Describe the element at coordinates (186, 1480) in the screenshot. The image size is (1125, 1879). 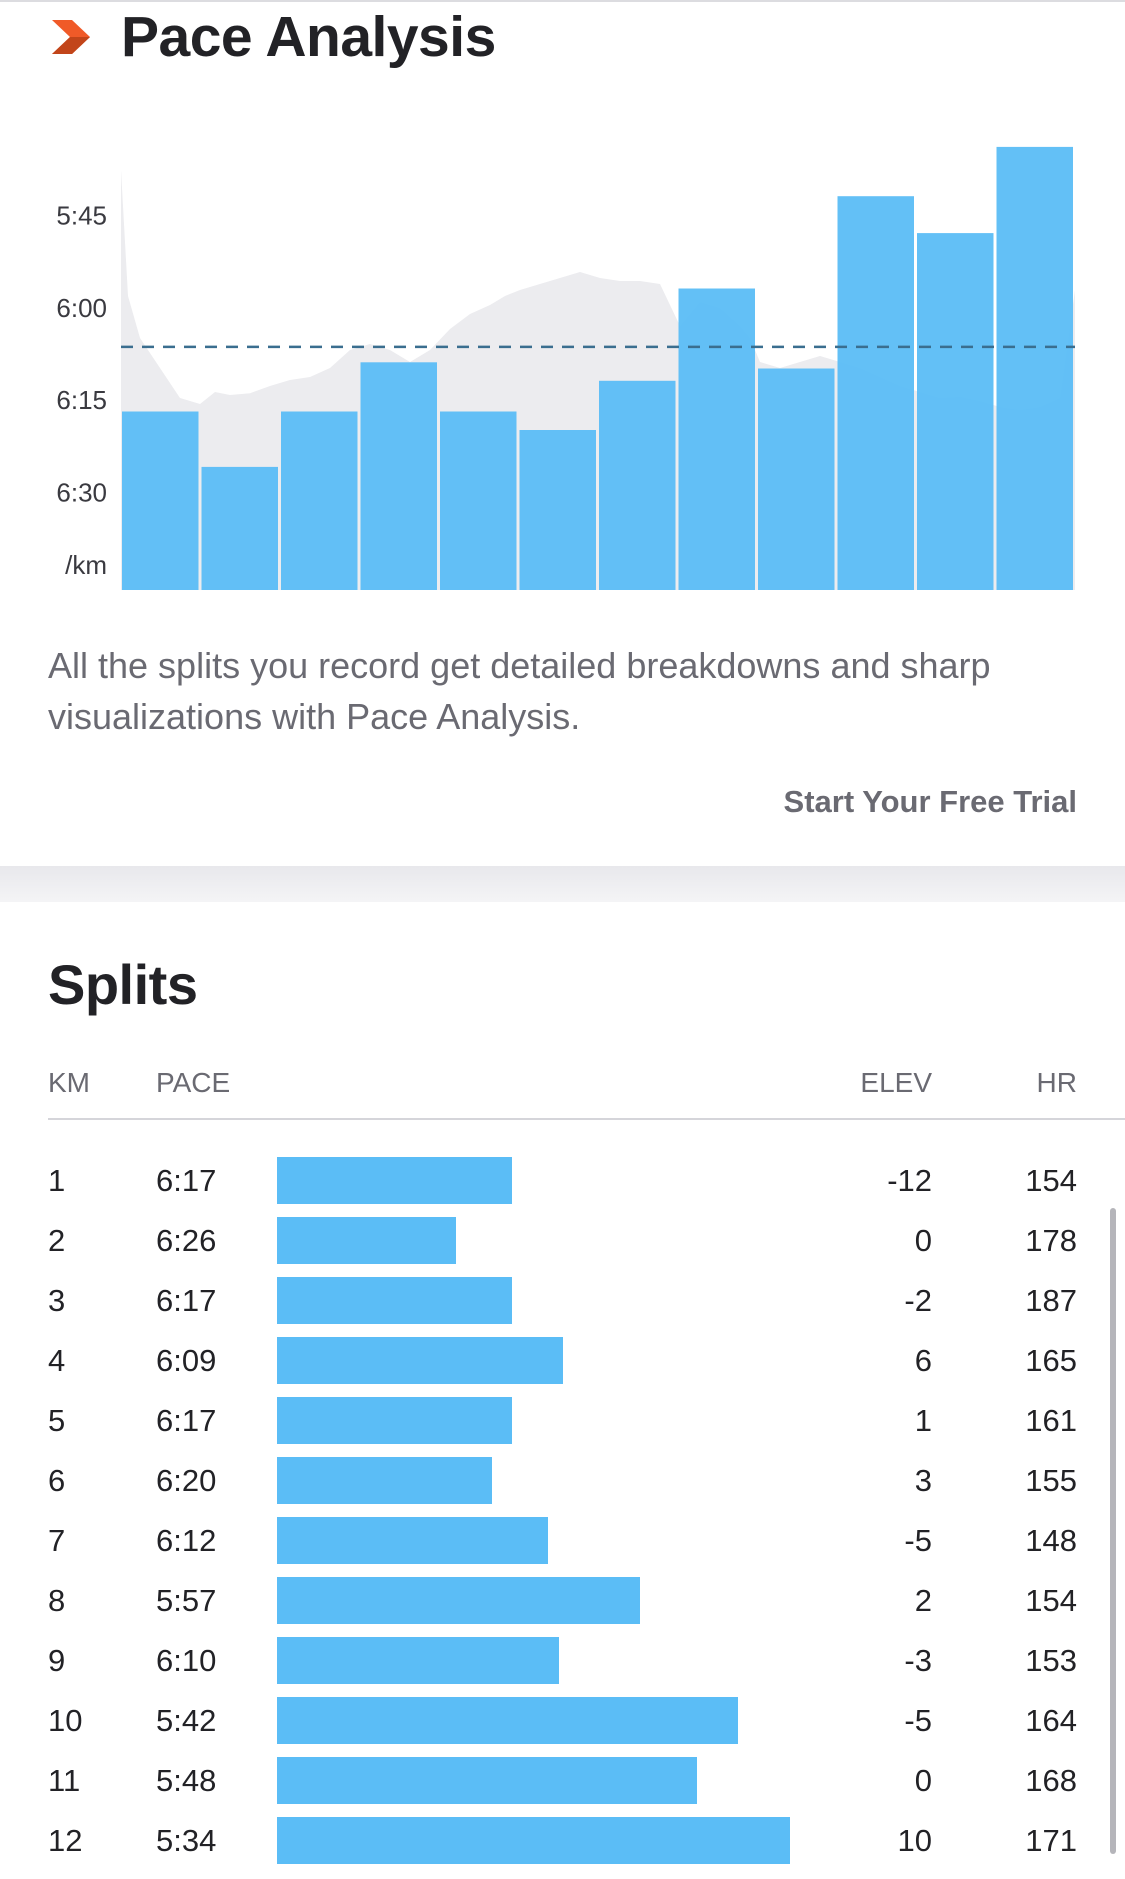
I see `split-pace: 6:20` at that location.